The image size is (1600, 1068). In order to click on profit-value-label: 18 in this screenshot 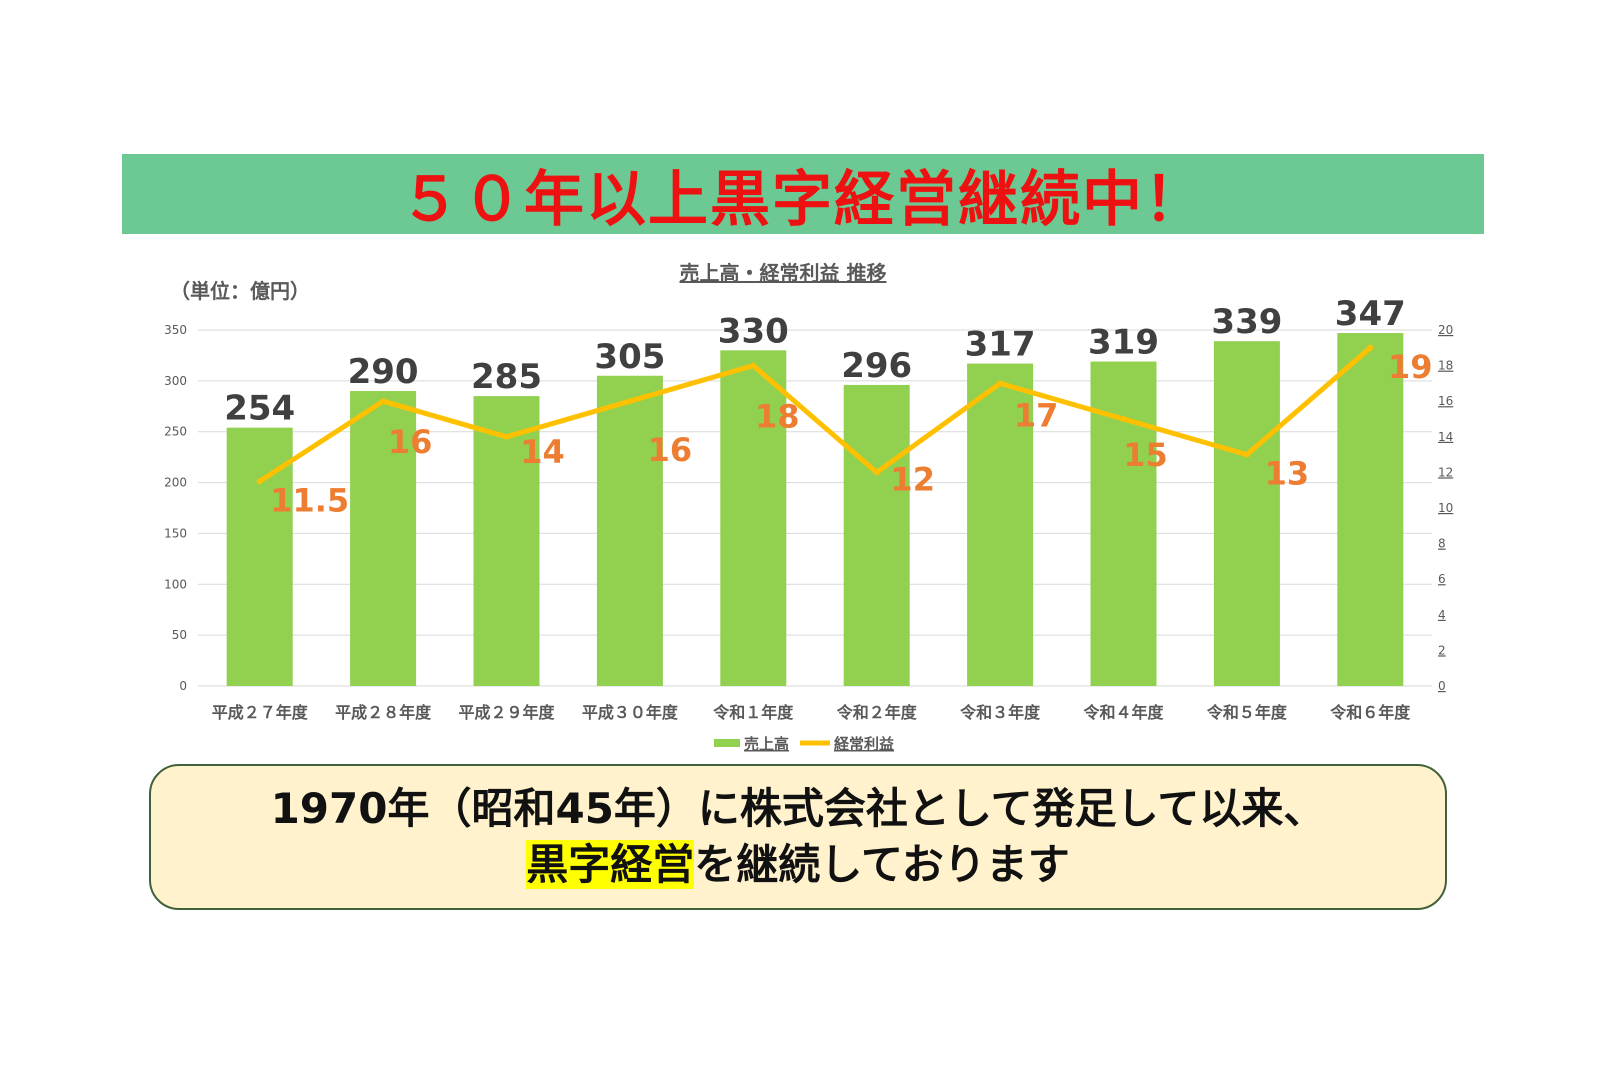, I will do `click(777, 417)`.